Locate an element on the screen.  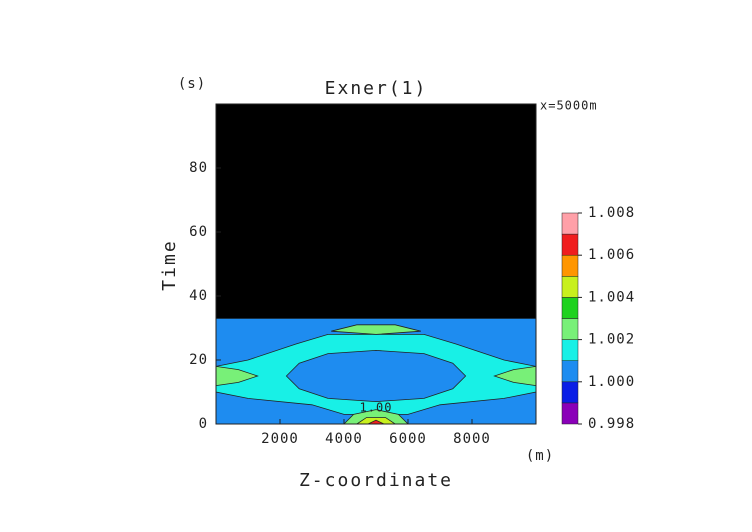
colorbar-tick-label: 1.004 is located at coordinates (611, 297).